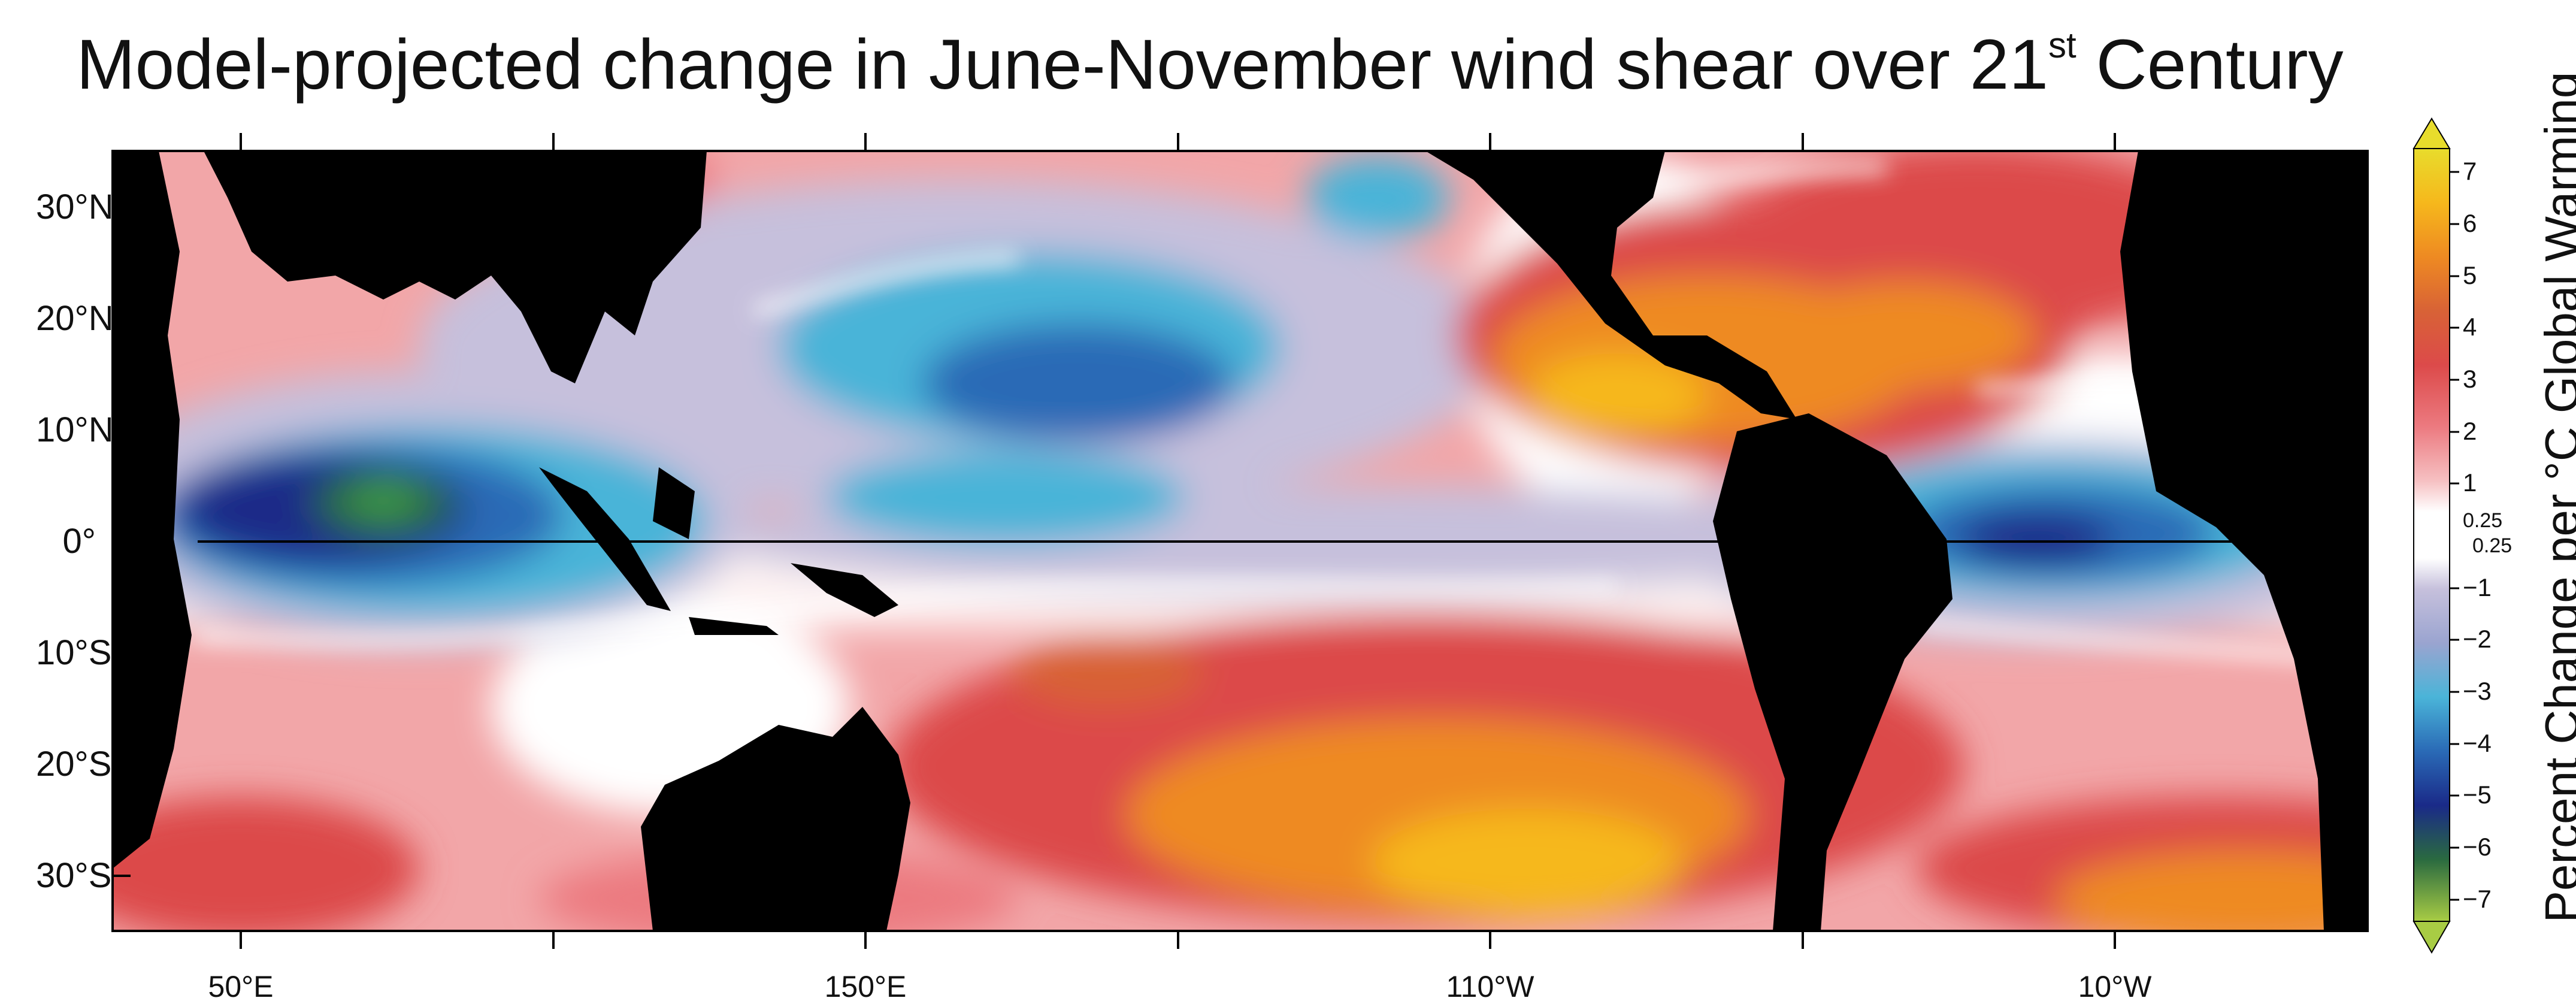 This screenshot has height=1004, width=2576. Describe the element at coordinates (2210, 64) in the screenshot. I see `title-end-text: Century` at that location.